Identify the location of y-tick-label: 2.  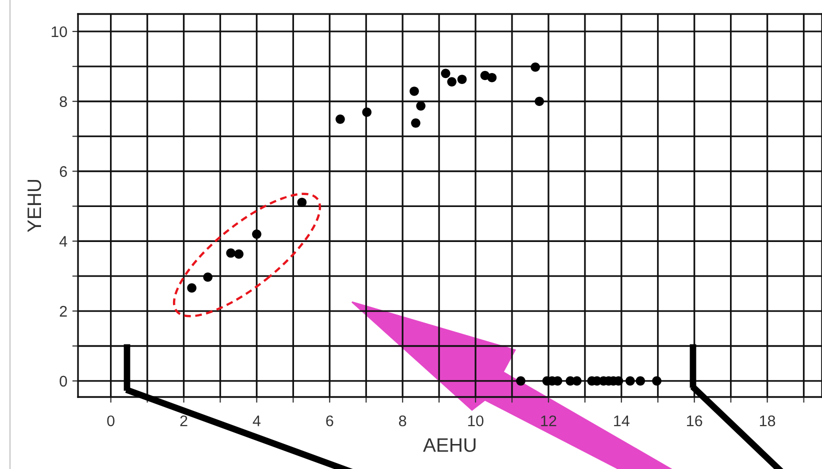
(63, 311).